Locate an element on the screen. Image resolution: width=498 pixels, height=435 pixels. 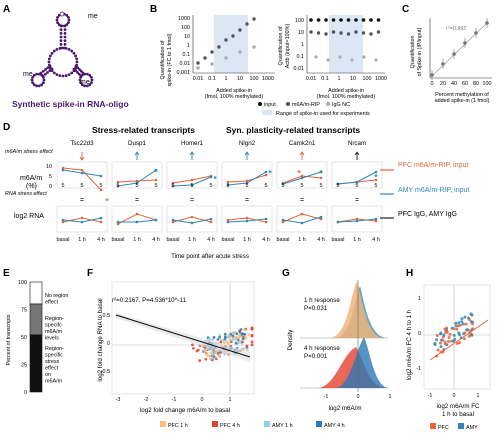
b-left-ytick: 1 is located at coordinates (188, 46).